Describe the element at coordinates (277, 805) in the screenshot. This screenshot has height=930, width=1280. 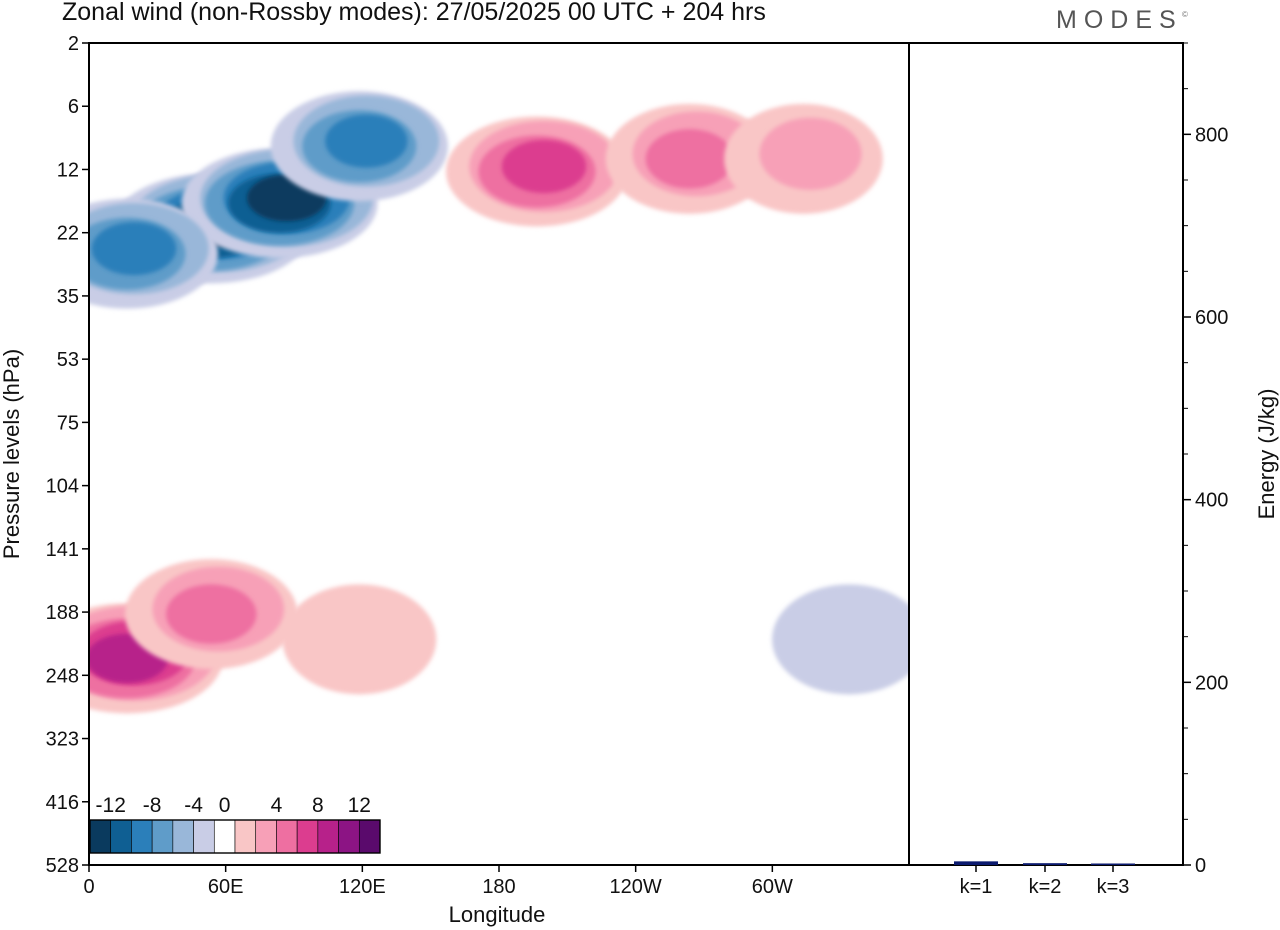
I see `colorbar-label: 4` at that location.